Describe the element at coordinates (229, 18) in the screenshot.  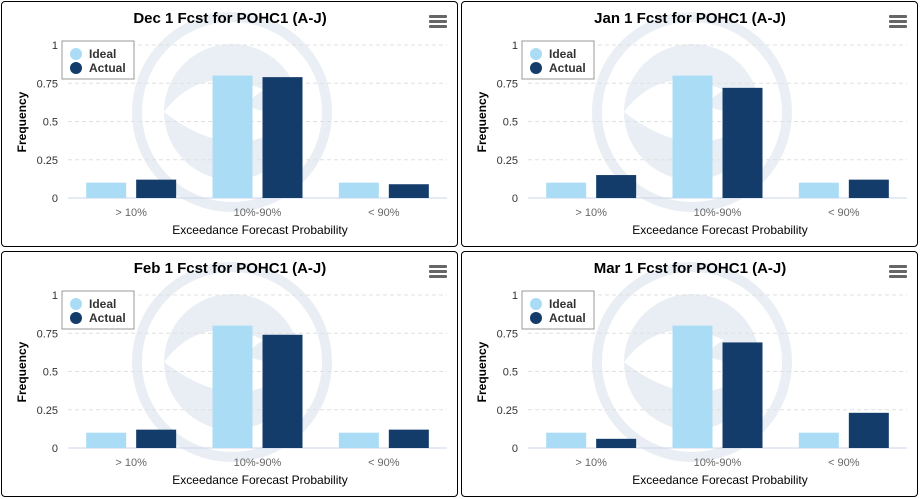
I see `chart-title: Dec 1 Fcst for POHC1 (A-J)` at that location.